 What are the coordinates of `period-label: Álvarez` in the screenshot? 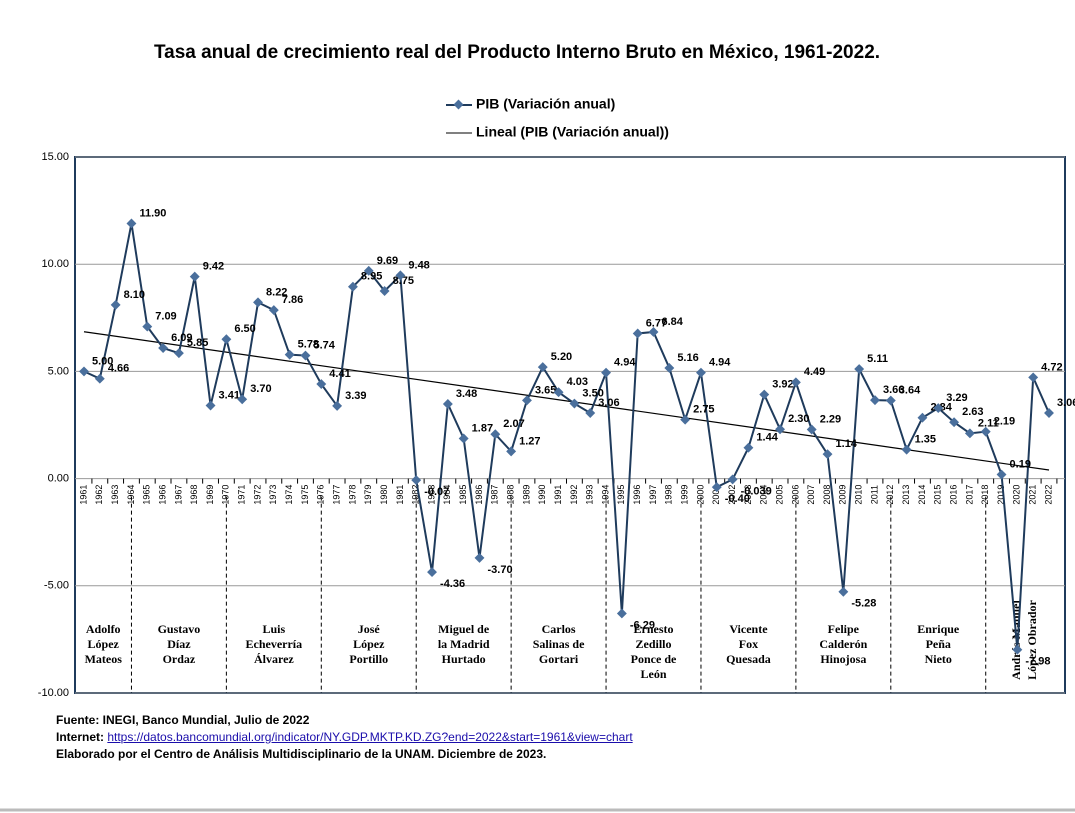 It's located at (274, 659).